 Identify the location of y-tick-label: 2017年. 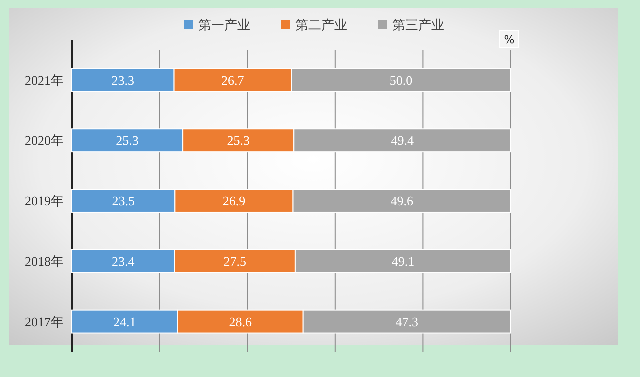
(44, 322).